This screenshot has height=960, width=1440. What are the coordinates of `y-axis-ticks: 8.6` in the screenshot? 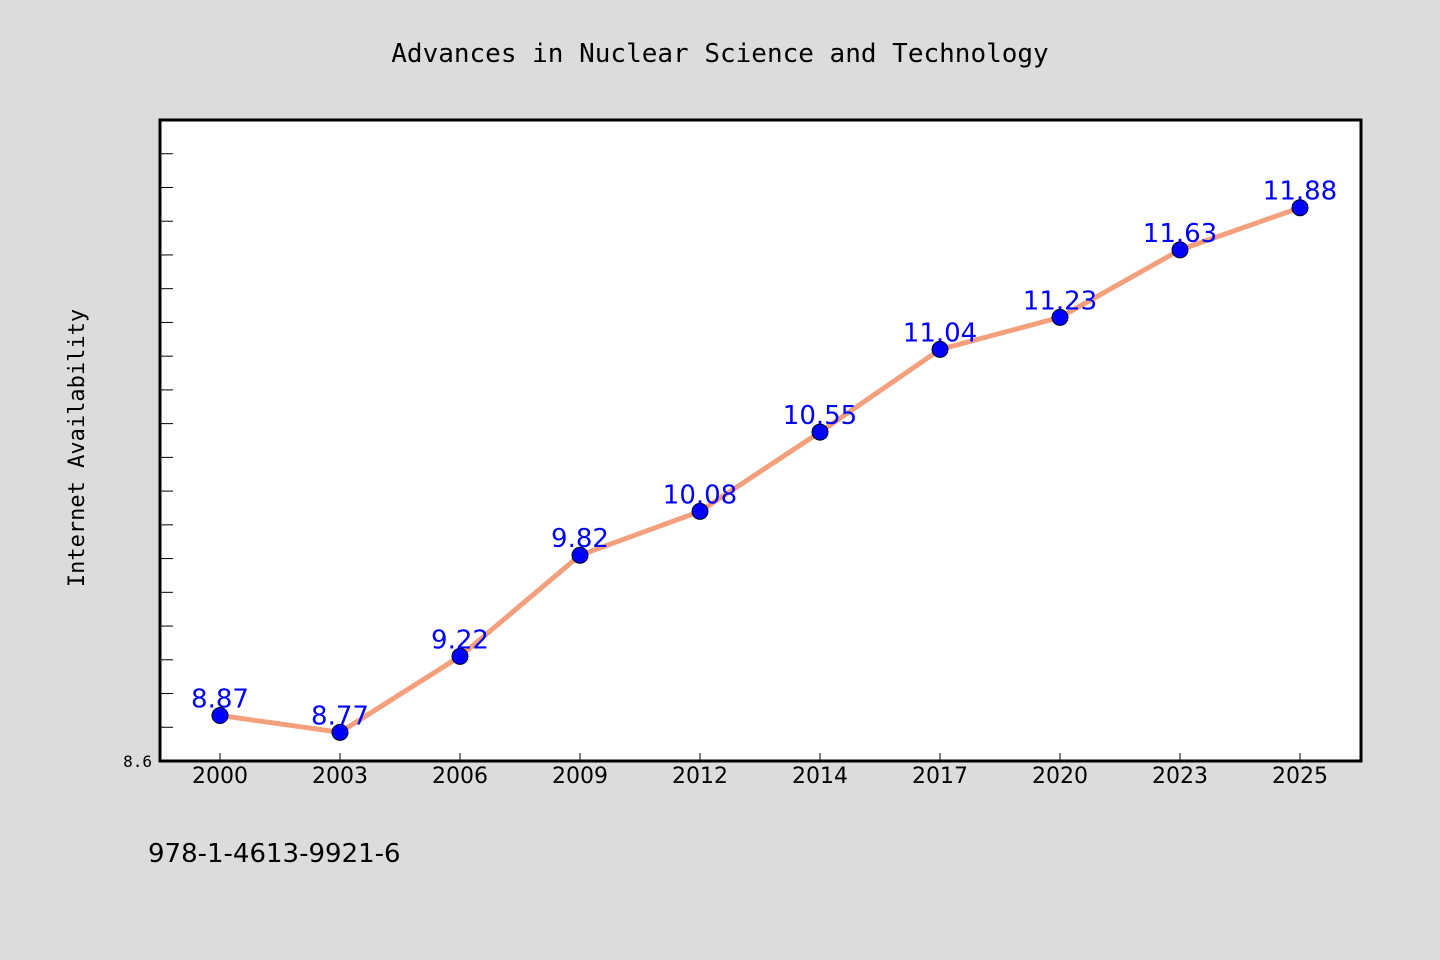 It's located at (148, 462).